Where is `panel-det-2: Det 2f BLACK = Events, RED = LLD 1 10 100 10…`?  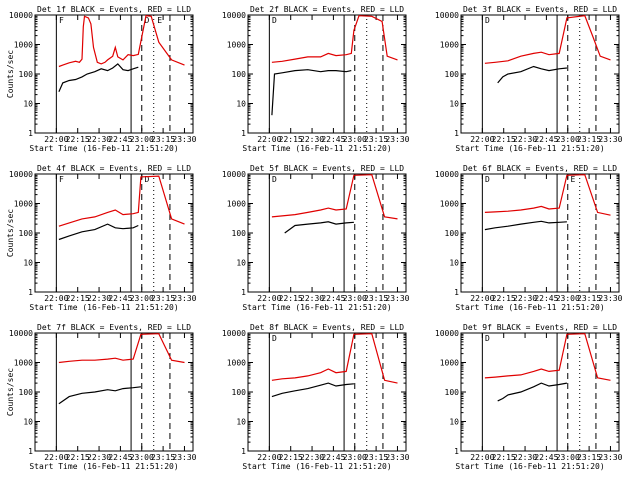
panel-det-2: Det 2f BLACK = Events, RED = LLD 1 10 100 10… is located at coordinates (316, 79).